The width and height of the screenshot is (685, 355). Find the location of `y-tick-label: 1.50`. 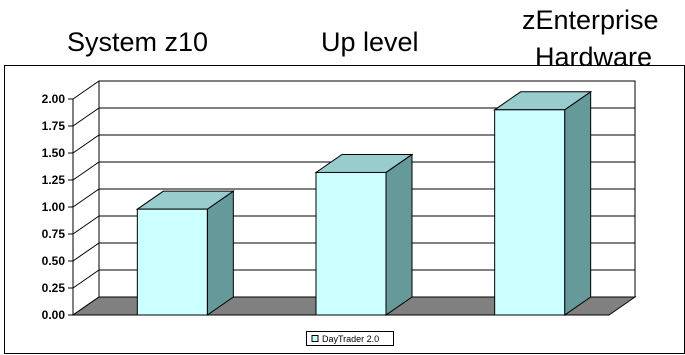

y-tick-label: 1.50 is located at coordinates (54, 153).